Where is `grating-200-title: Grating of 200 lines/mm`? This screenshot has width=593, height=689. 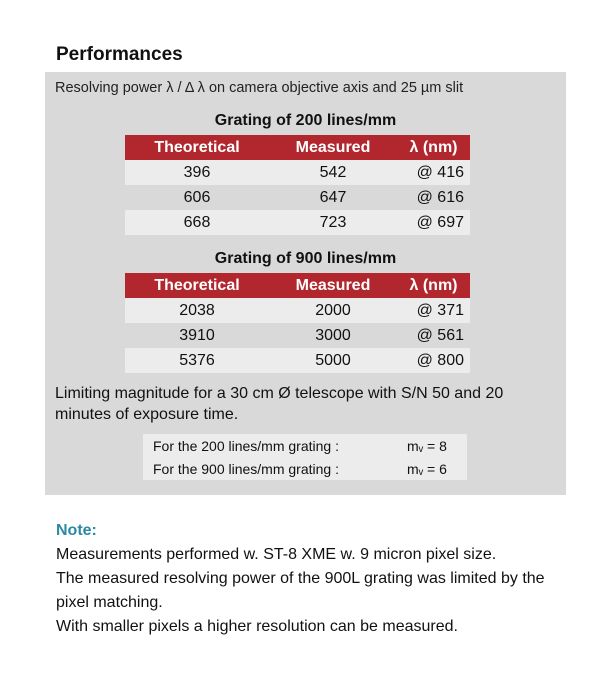
grating-200-title: Grating of 200 lines/mm is located at coordinates (305, 120).